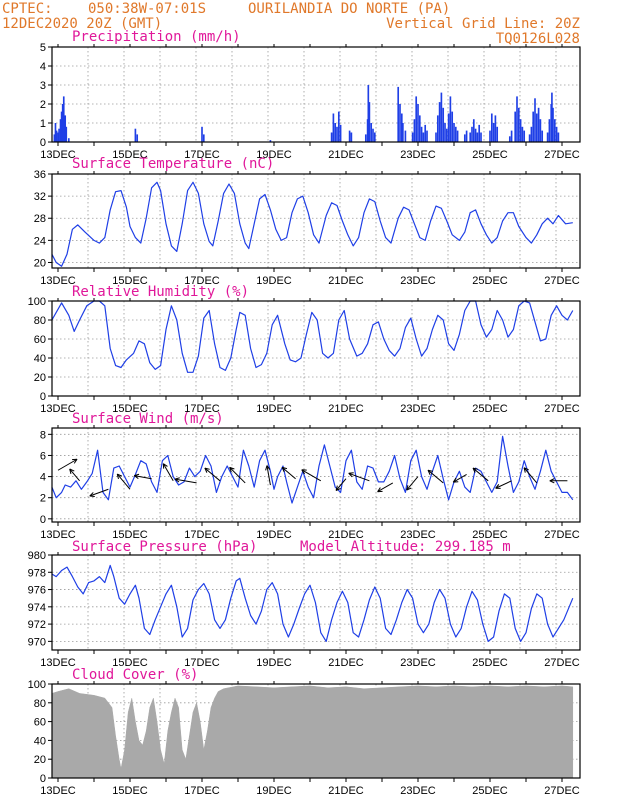 The image size is (618, 800). What do you see at coordinates (164, 547) in the screenshot?
I see `panel-title-pressure: Surface Pressure (hPa)` at bounding box center [164, 547].